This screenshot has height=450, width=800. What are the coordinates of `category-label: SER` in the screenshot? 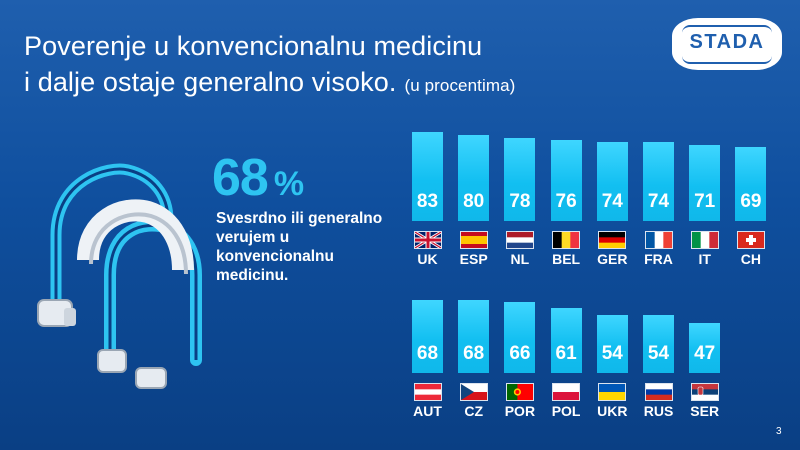 It's located at (705, 411).